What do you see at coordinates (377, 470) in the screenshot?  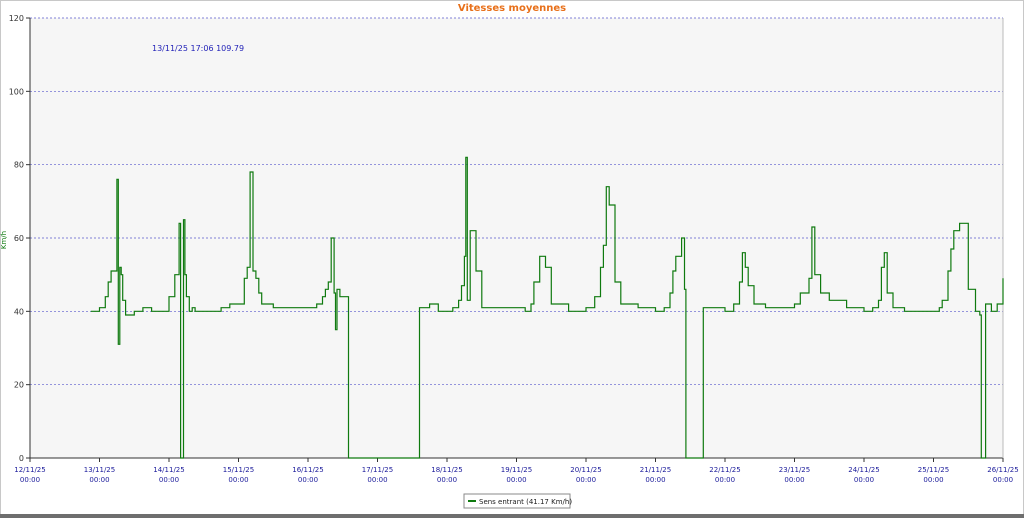 I see `x-tick-date: 17/11/25` at bounding box center [377, 470].